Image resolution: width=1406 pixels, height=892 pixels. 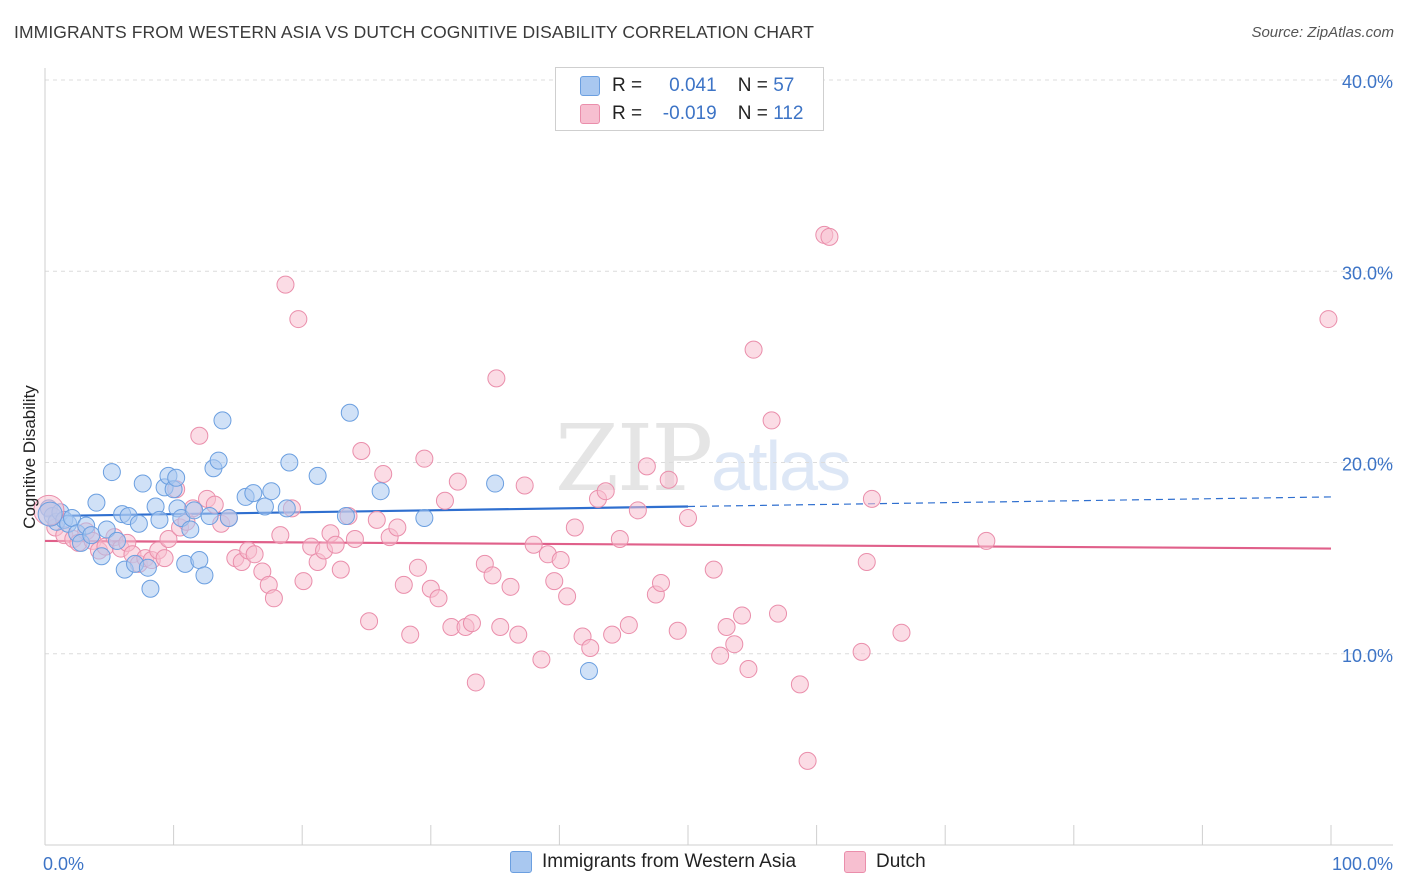 I want to click on watermark: ZIPatlas, so click(x=703, y=458).